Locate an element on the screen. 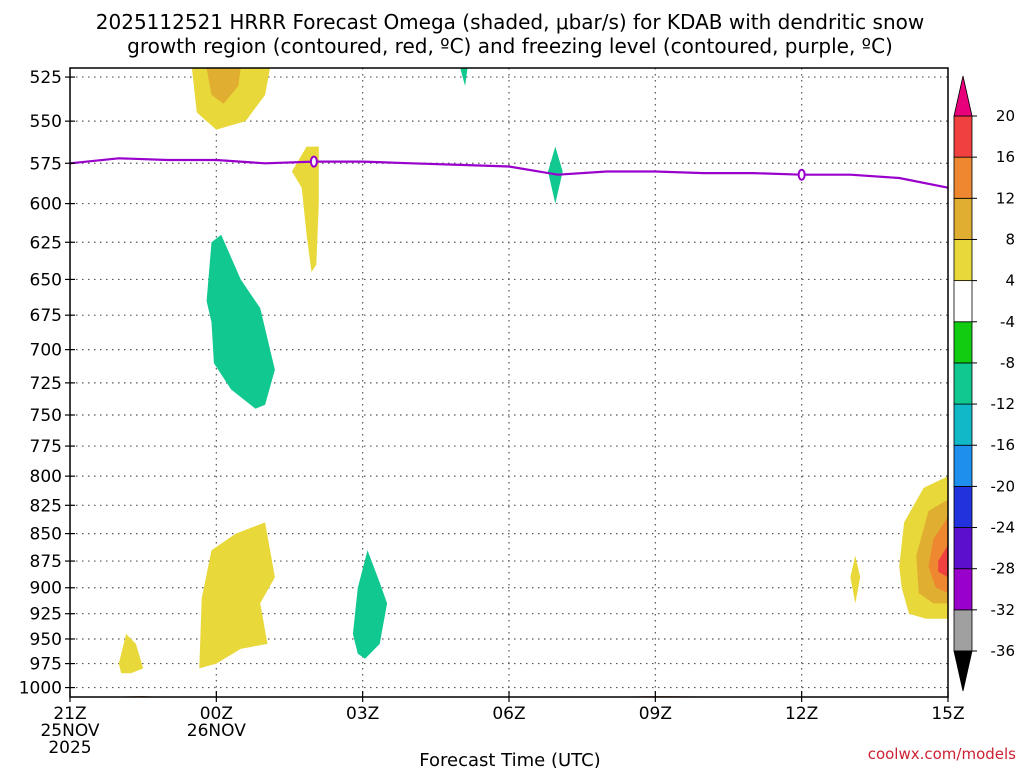  colorbar-label-20: 20 is located at coordinates (1005, 116).